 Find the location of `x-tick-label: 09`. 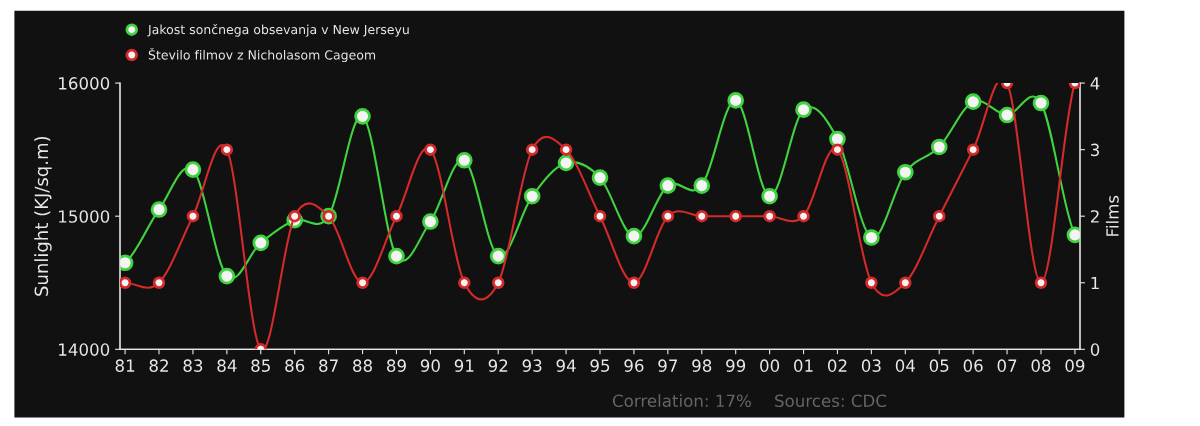

x-tick-label: 09 is located at coordinates (1075, 365).